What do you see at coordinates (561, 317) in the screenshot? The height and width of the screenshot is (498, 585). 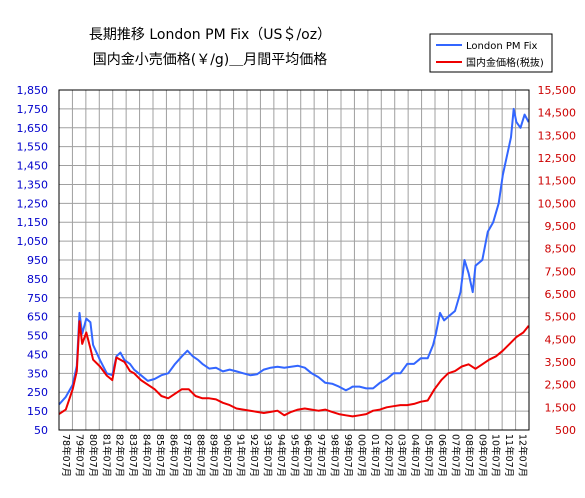 I see `y-right-tick-label: 5,500` at bounding box center [561, 317].